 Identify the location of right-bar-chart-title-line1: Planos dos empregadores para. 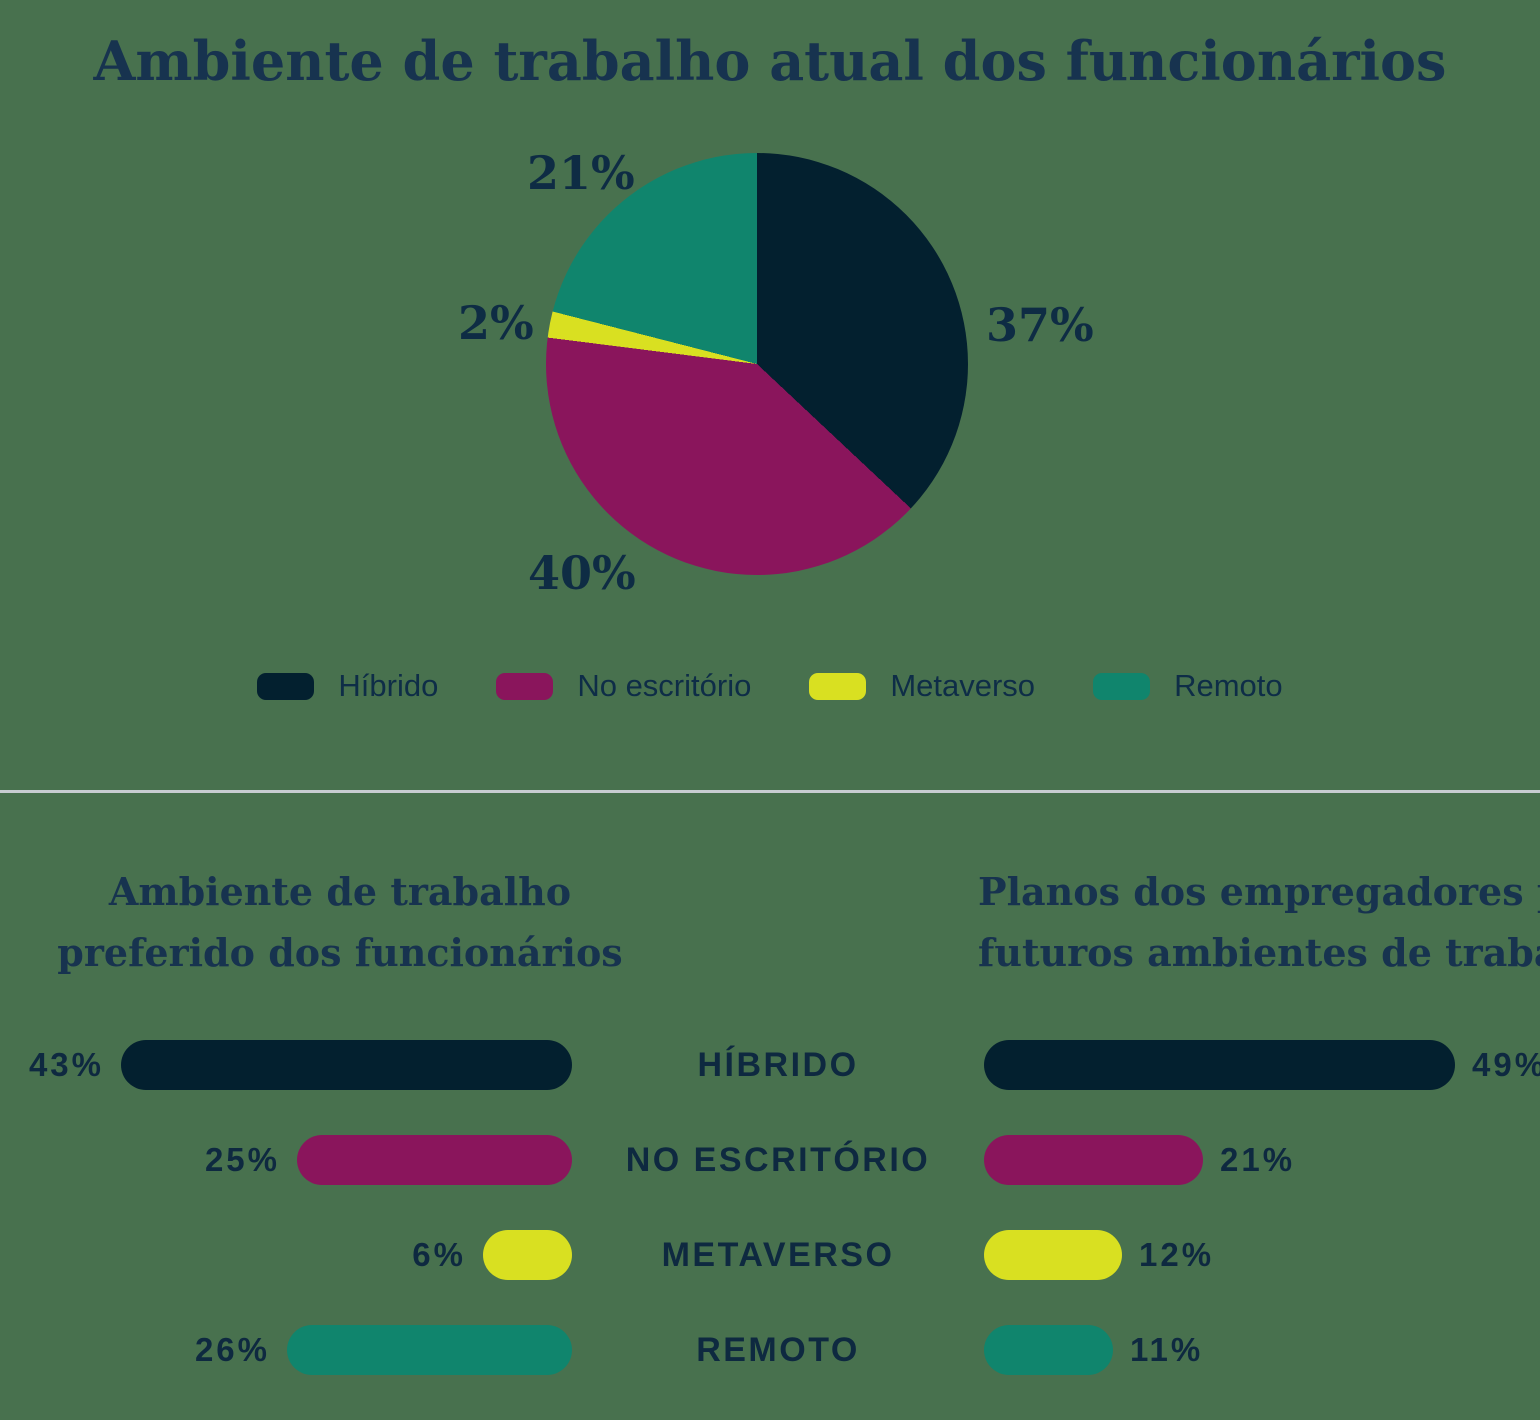
(1259, 891).